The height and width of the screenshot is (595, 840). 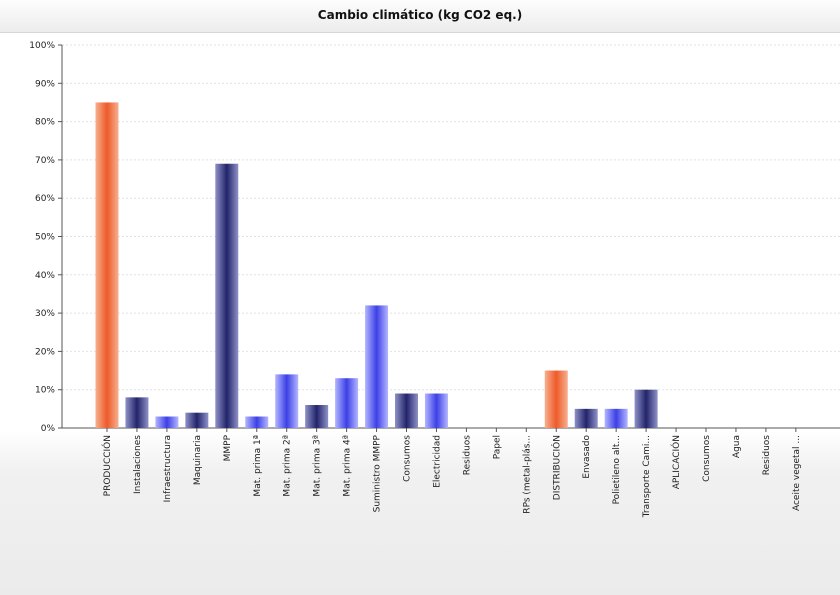 I want to click on y-tick-label: 10%, so click(x=45, y=391).